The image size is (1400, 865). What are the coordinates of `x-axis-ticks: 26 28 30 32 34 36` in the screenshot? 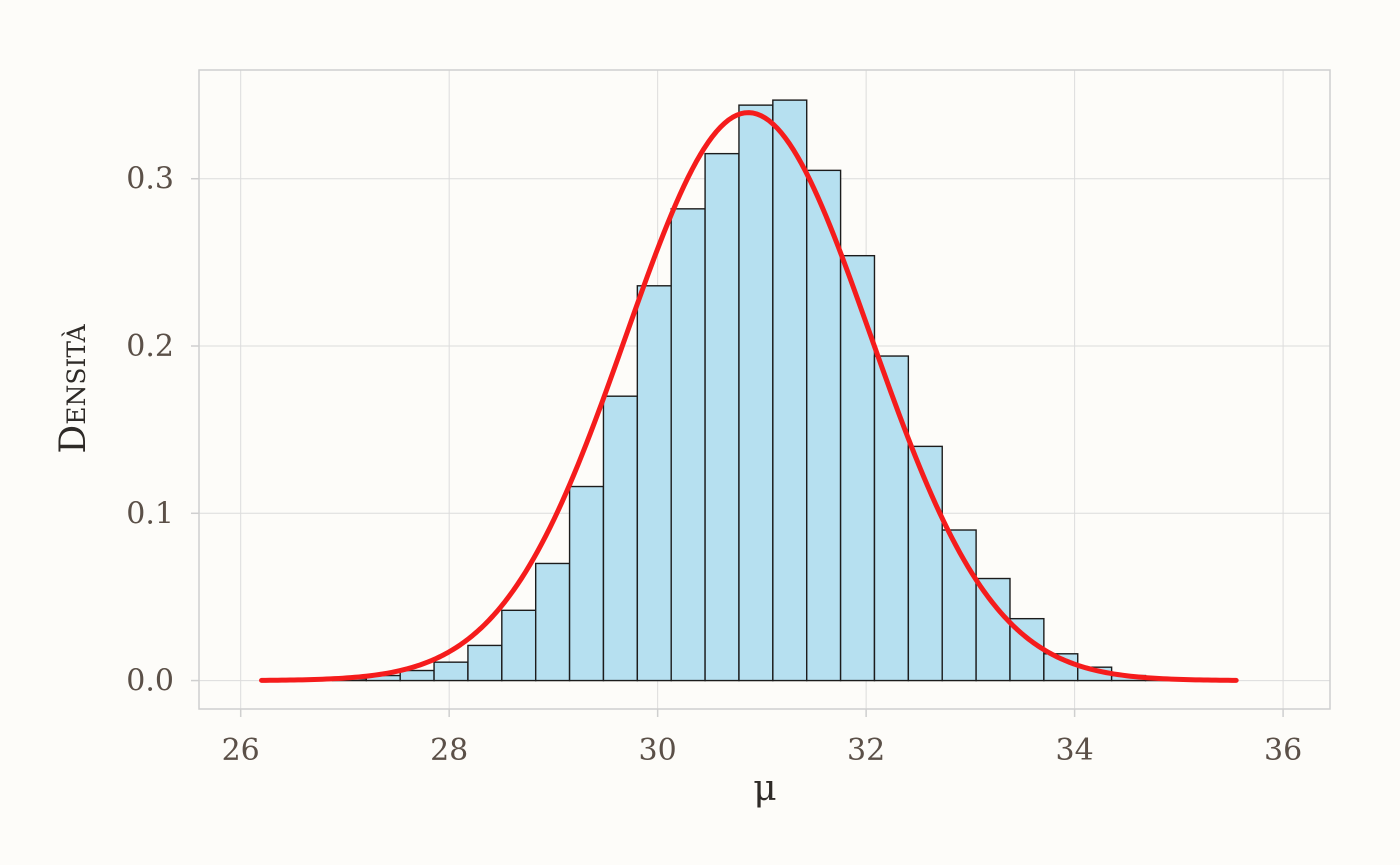 It's located at (762, 738).